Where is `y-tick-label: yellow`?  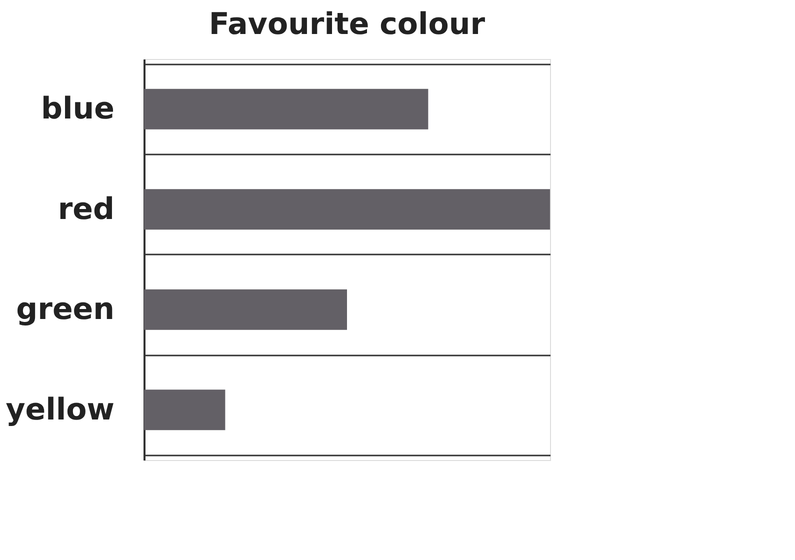
y-tick-label: yellow is located at coordinates (60, 410).